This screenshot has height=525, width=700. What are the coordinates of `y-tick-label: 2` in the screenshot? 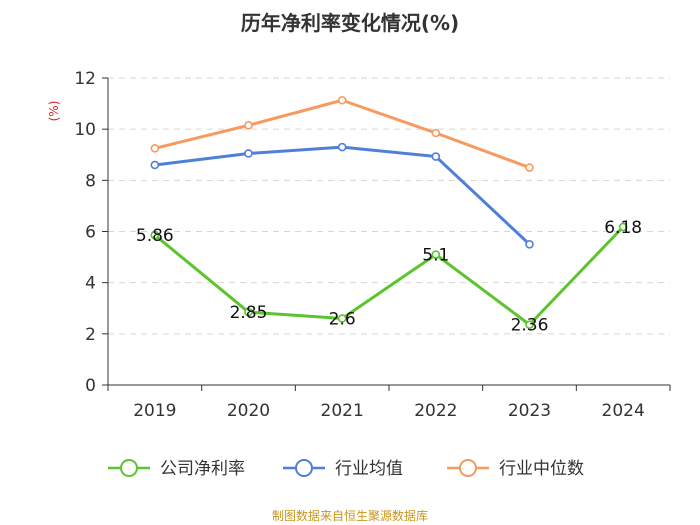 It's located at (90, 335).